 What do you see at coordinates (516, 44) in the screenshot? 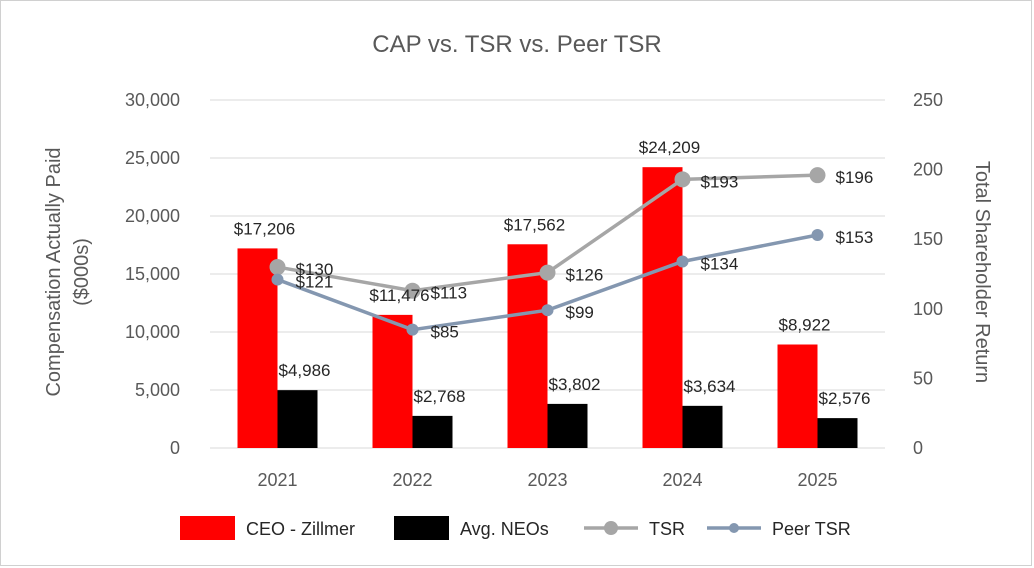
I see `chart-title: CAP vs. TSR vs. Peer TSR` at bounding box center [516, 44].